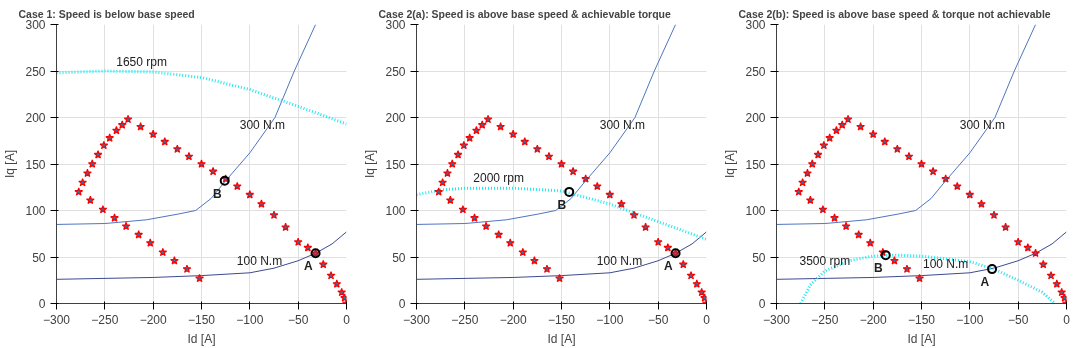 The width and height of the screenshot is (1080, 348). What do you see at coordinates (525, 13) in the screenshot?
I see `chart-title: Case 2(a): Speed is above base speed & achievable torque` at bounding box center [525, 13].